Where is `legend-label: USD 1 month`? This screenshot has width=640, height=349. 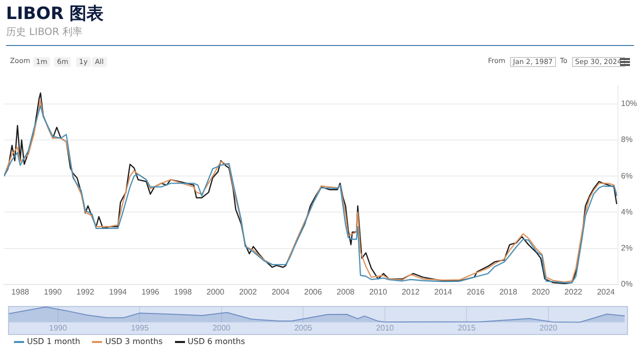
legend-label: USD 1 month is located at coordinates (53, 341).